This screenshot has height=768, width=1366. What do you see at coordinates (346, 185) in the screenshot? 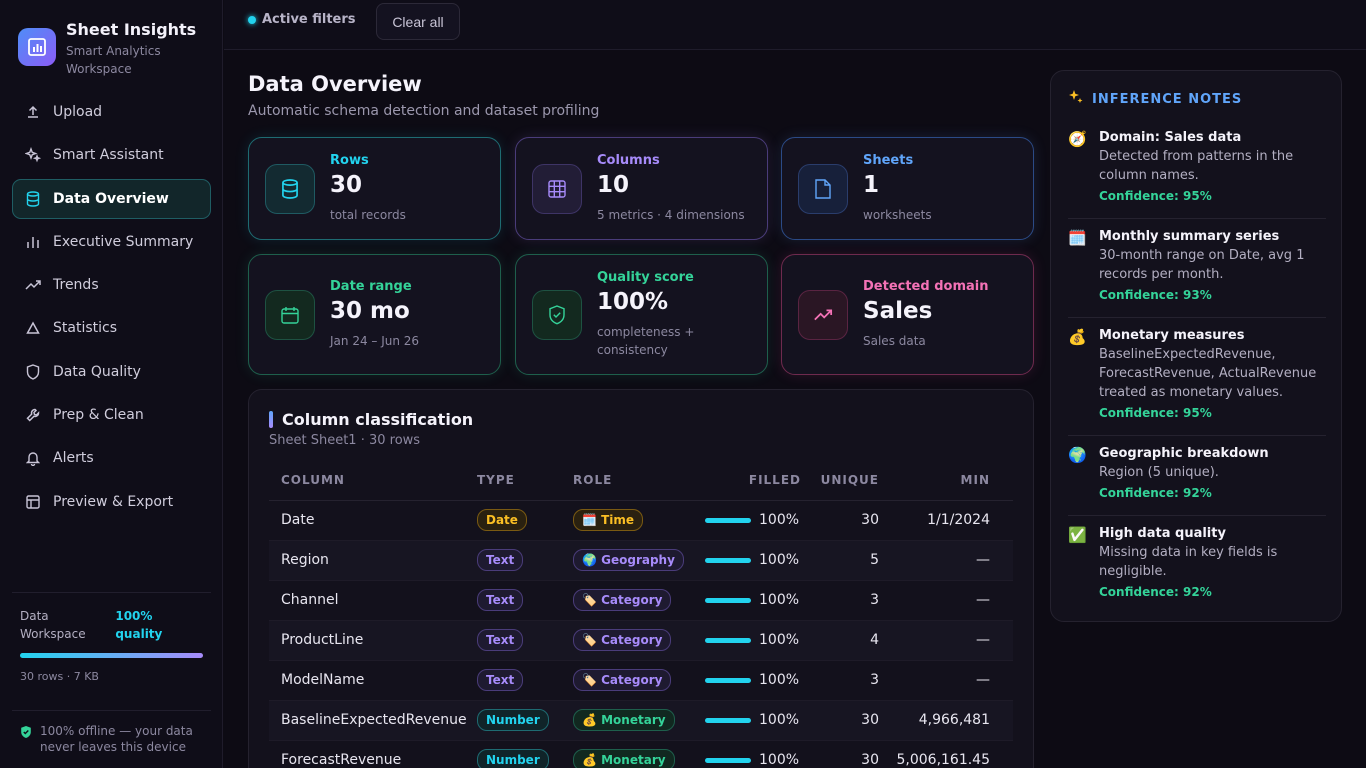
I see `card-value: 30` at bounding box center [346, 185].